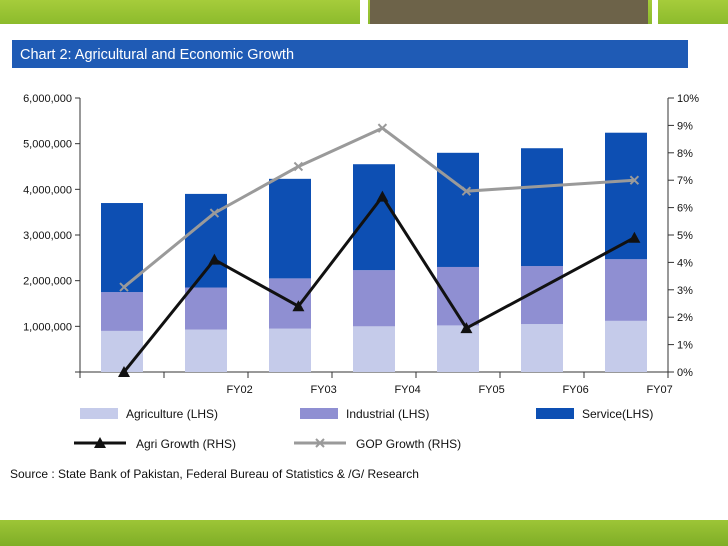  I want to click on y-right-tick-label: 2%, so click(685, 318).